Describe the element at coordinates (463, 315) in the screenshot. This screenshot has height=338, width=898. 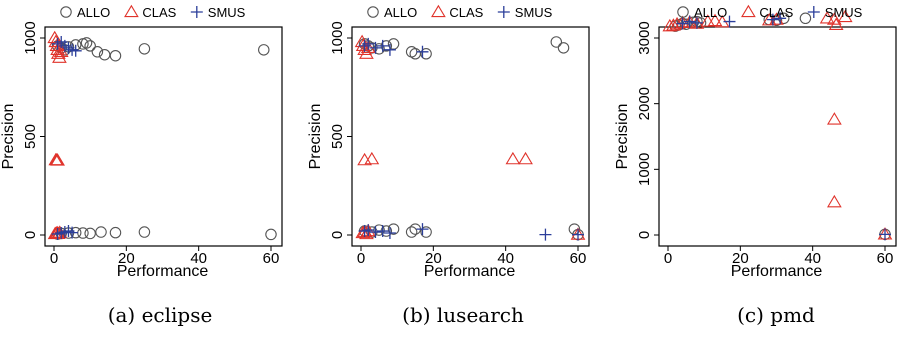
I see `subfigure-caption: (b) lusearch` at that location.